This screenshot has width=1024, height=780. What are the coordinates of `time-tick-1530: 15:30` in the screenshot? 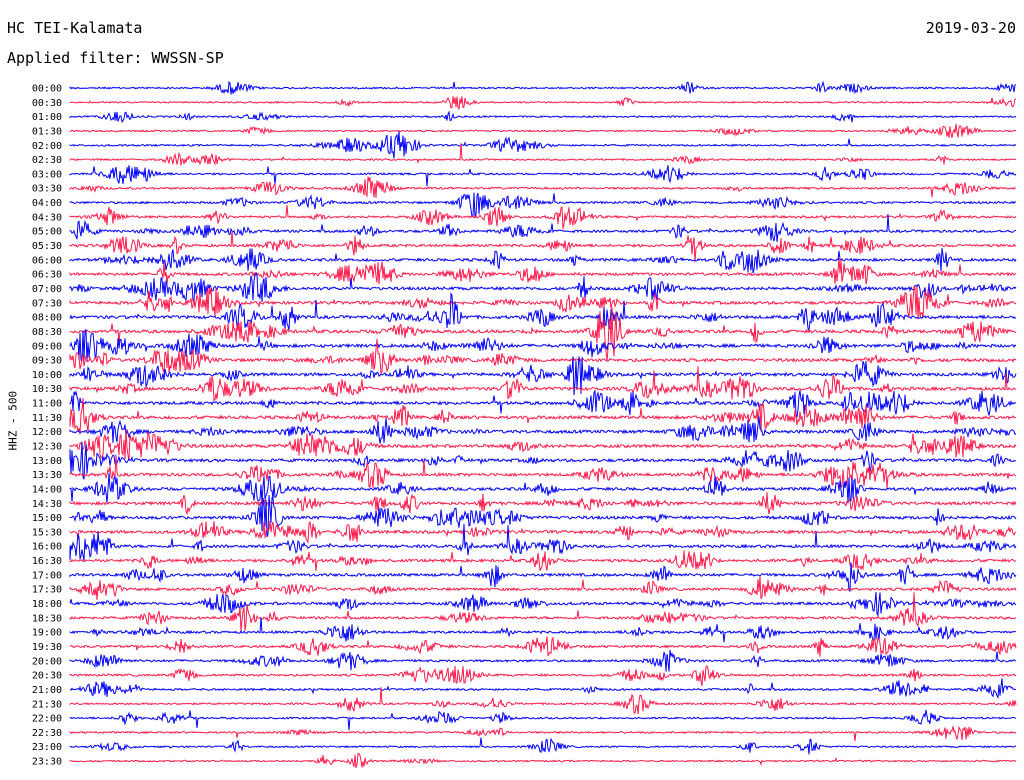 It's located at (47, 532).